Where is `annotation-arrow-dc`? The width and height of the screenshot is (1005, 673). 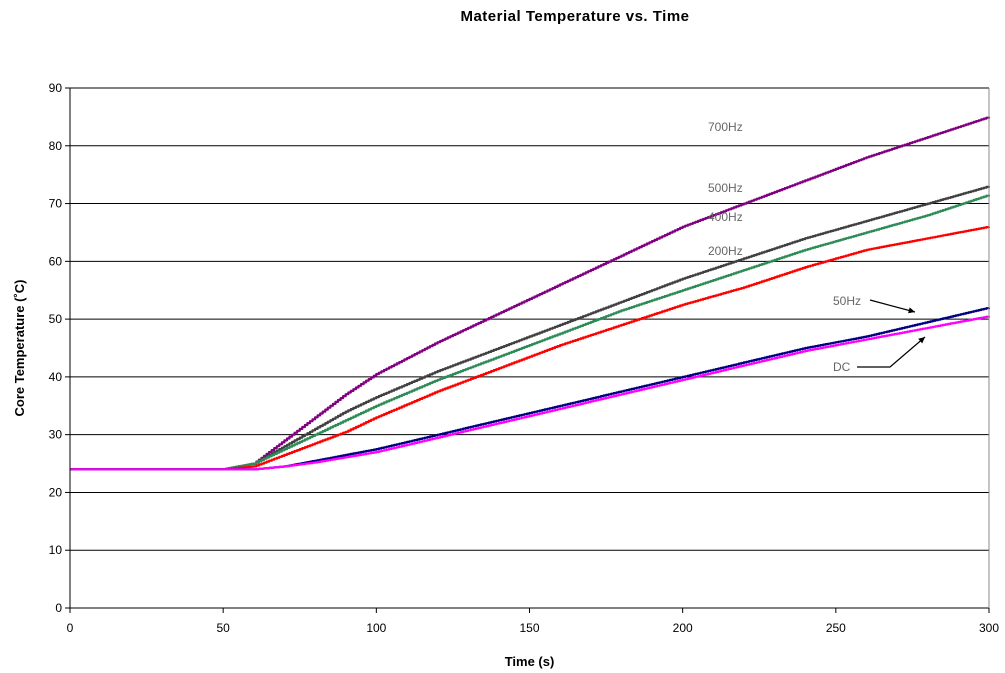
annotation-arrow-dc is located at coordinates (891, 352).